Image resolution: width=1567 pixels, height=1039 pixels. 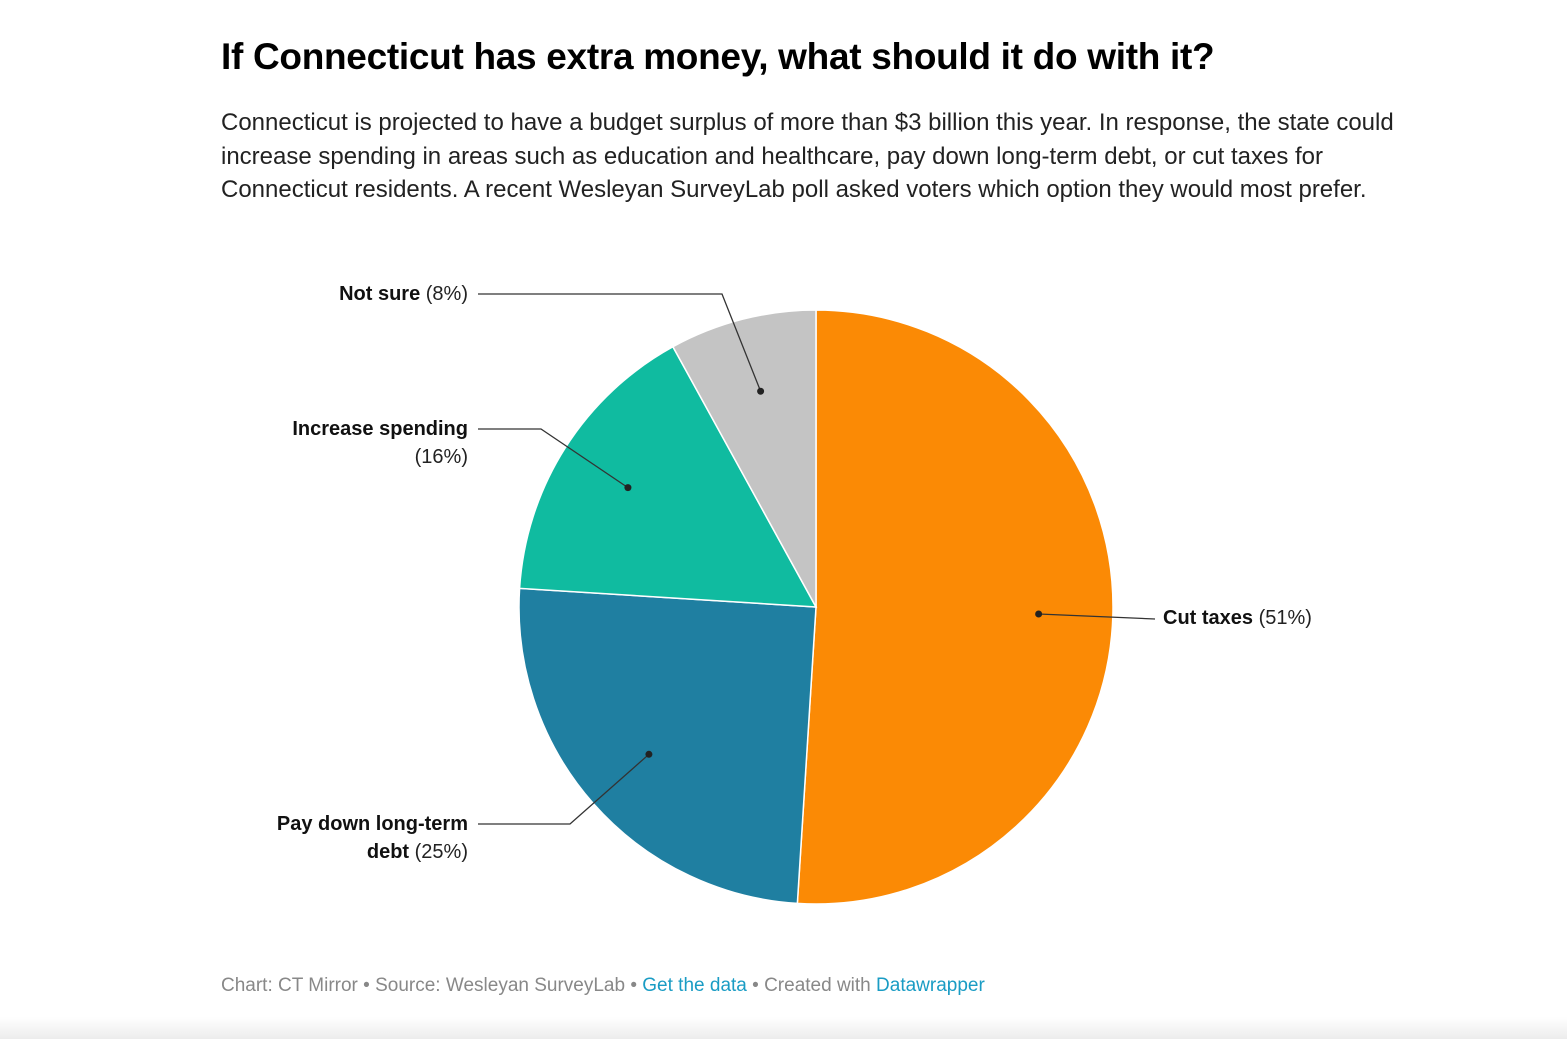 I want to click on category-name: Increase spending, so click(x=380, y=429).